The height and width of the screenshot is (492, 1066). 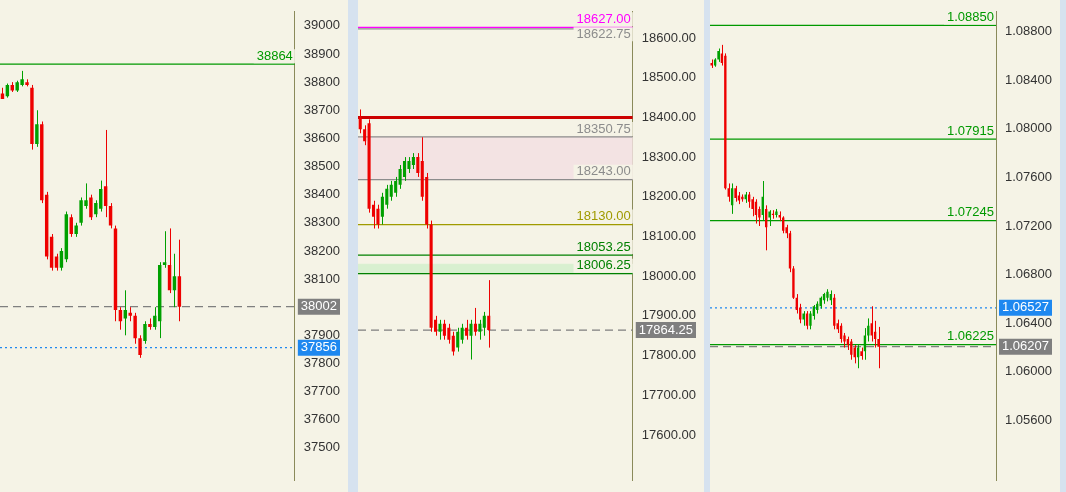 I want to click on y-tick-label: 39000, so click(x=322, y=25).